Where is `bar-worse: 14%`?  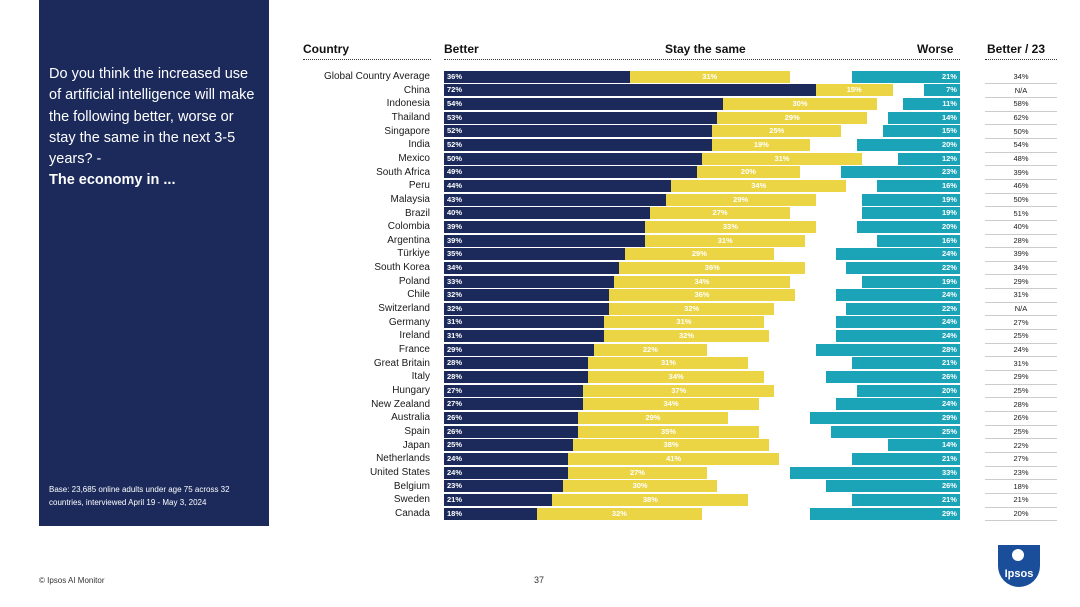 bar-worse: 14% is located at coordinates (923, 117).